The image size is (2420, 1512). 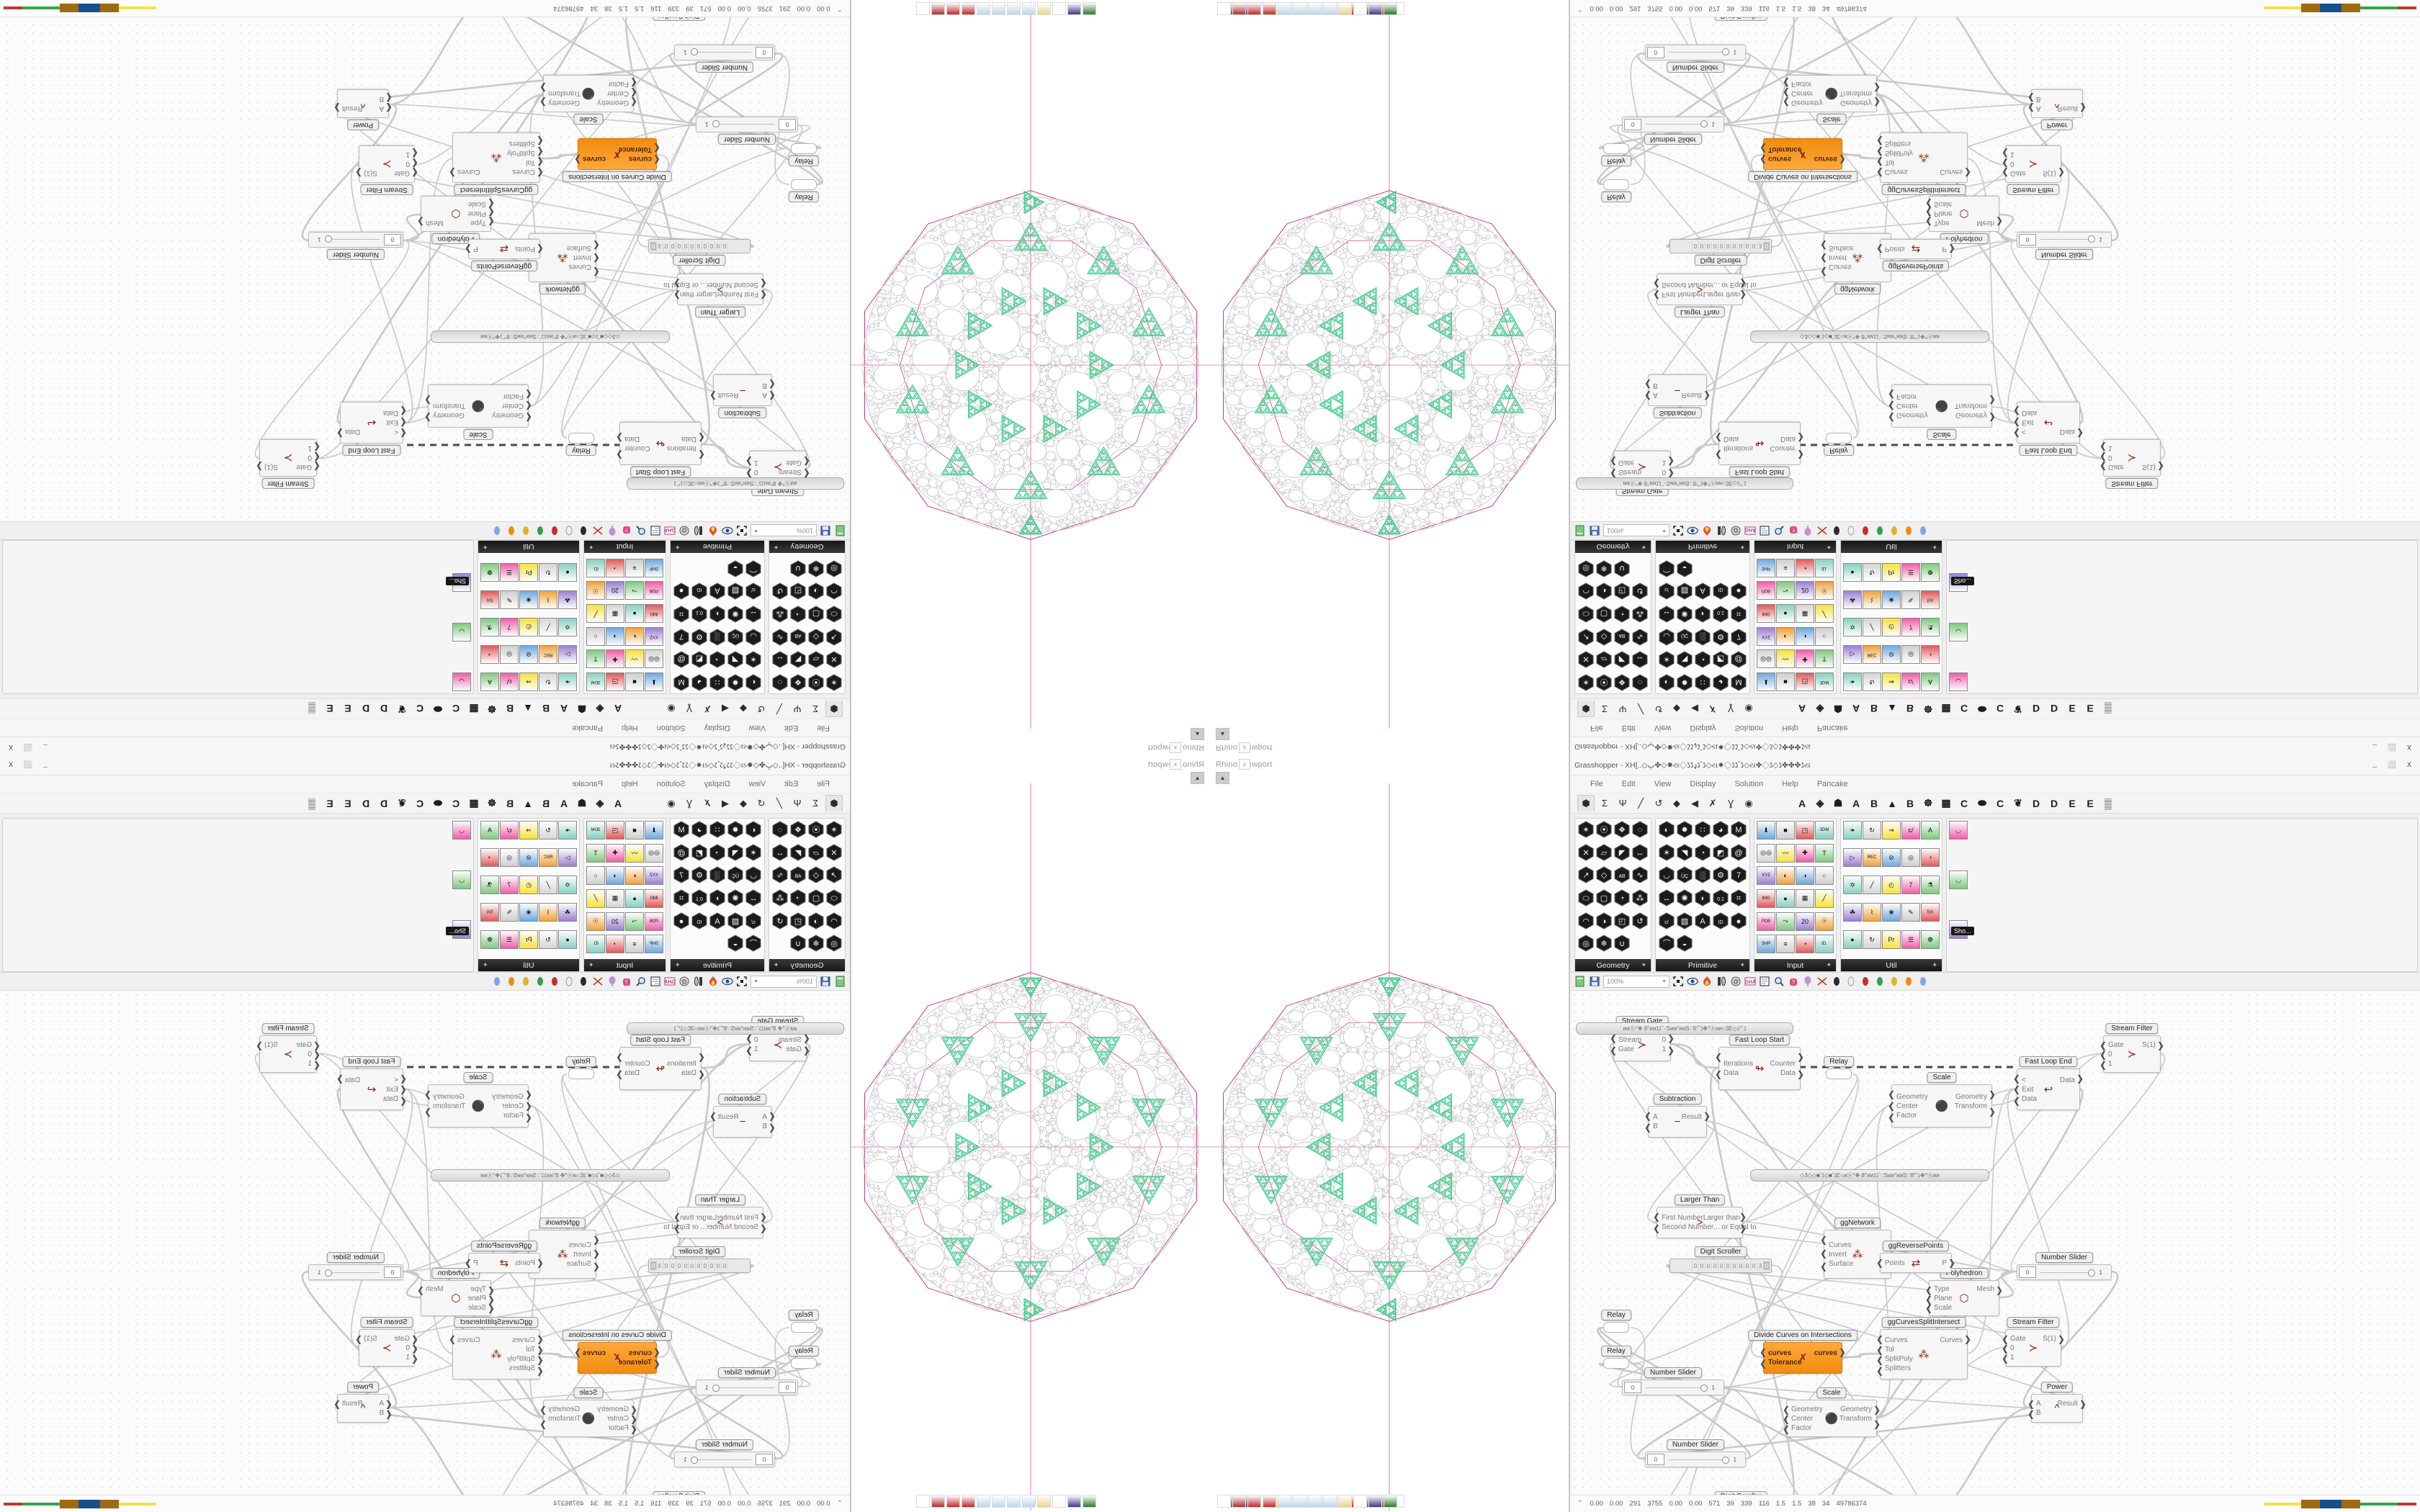 I want to click on palette-hex-icon: ◔, so click(x=798, y=897).